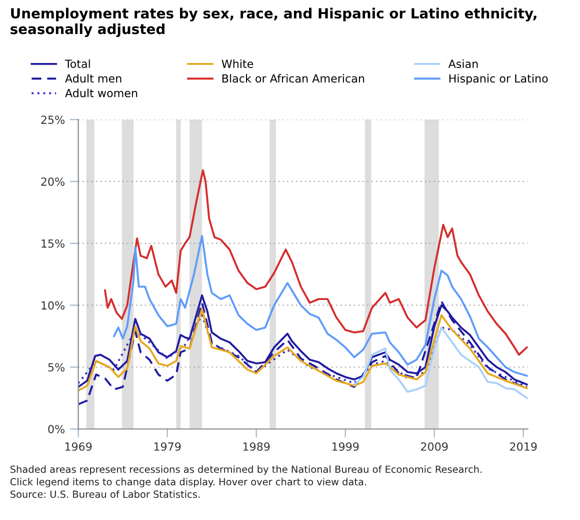  I want to click on legend-label: Asian, so click(463, 63).